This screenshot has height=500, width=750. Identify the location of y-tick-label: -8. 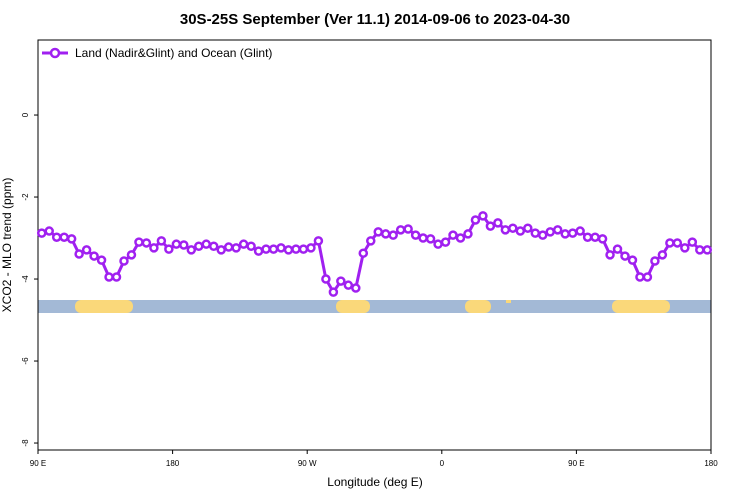
(25, 443).